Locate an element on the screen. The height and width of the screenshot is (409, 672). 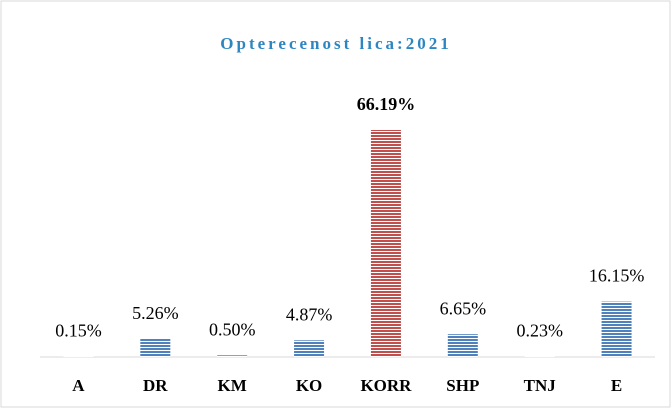
value-label: 0.23% is located at coordinates (539, 330).